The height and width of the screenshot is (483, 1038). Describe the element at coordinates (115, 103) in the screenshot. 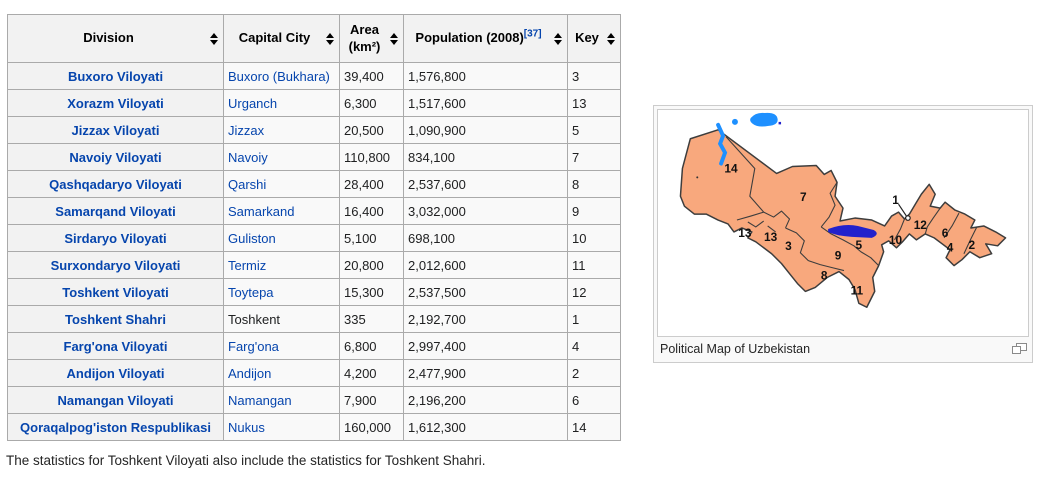

I see `division-link: Xorazm Viloyati` at that location.